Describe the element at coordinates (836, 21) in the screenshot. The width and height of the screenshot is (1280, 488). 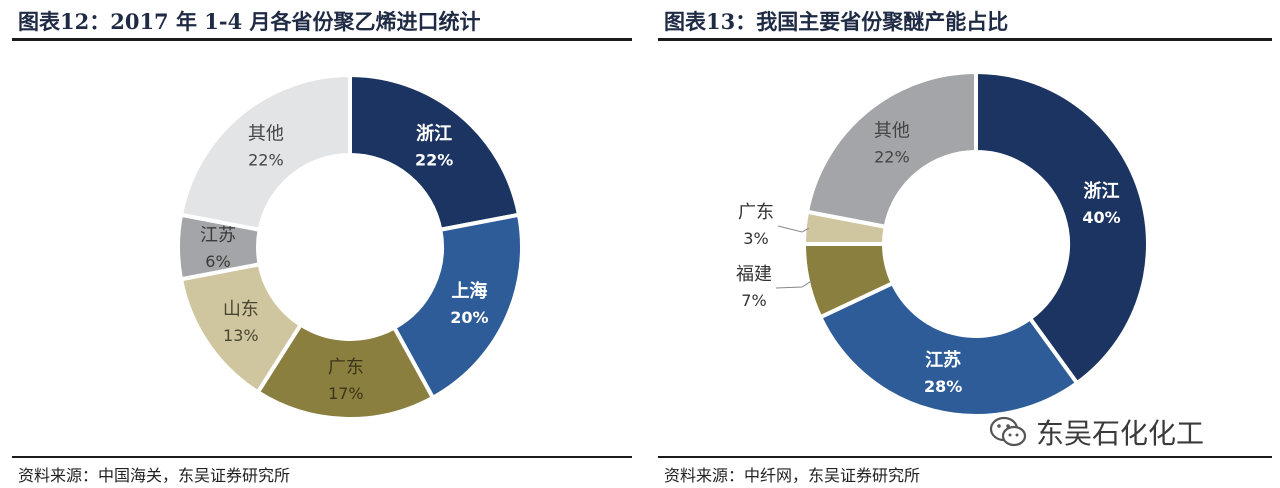
I see `chart-title: 图表13：我国主要省份聚醚产能占比` at that location.